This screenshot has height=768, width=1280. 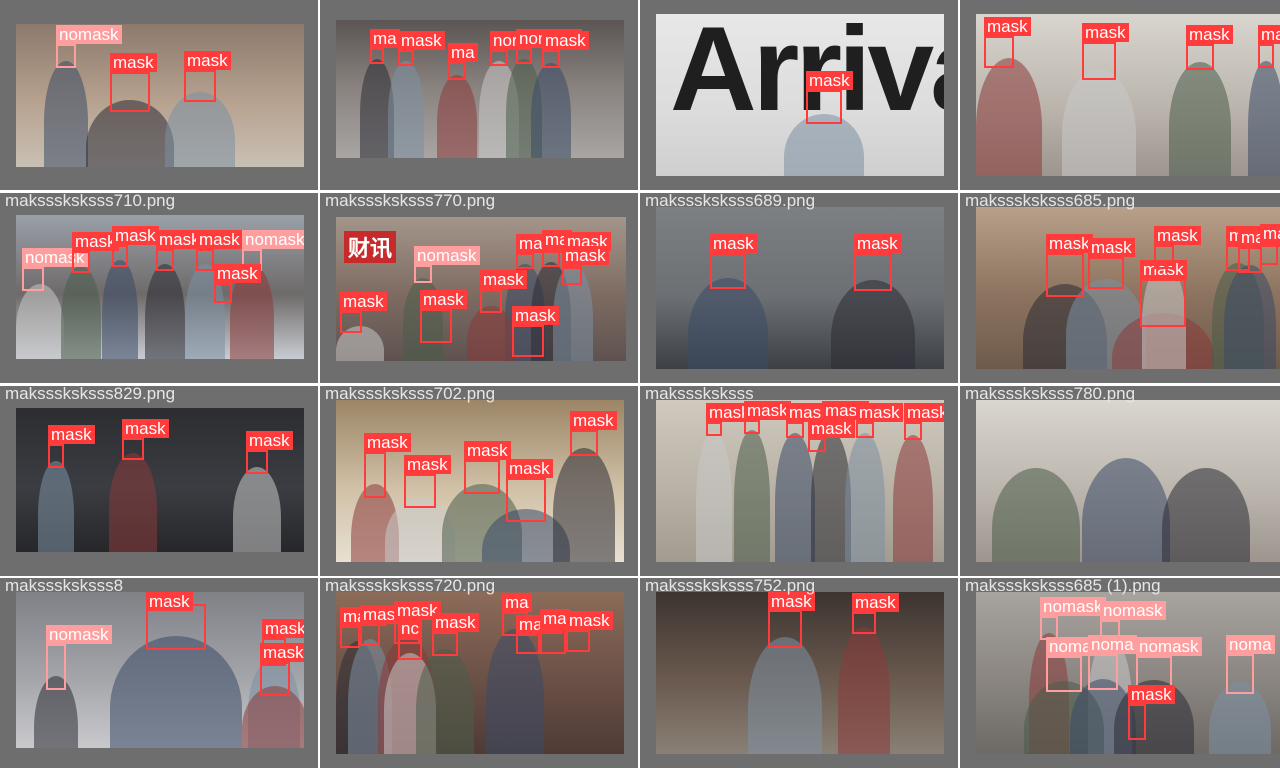 I want to click on detection-tile: mask mask maksssksksss752.png, so click(x=799, y=673).